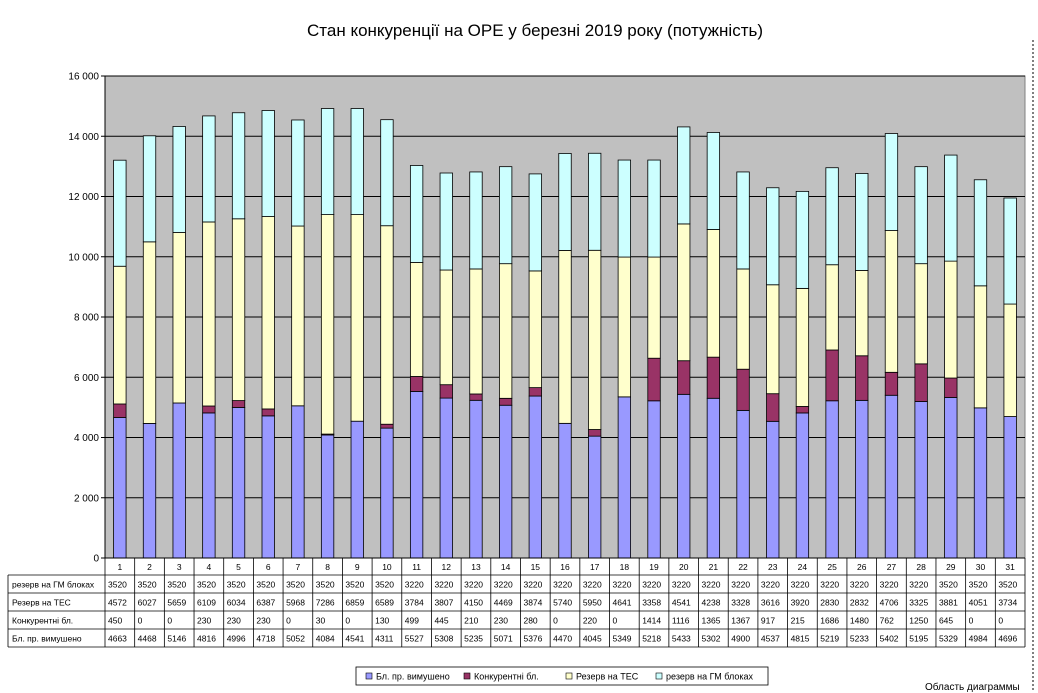 Image resolution: width=1038 pixels, height=693 pixels. Describe the element at coordinates (384, 639) in the screenshot. I see `data-label: 4311` at that location.